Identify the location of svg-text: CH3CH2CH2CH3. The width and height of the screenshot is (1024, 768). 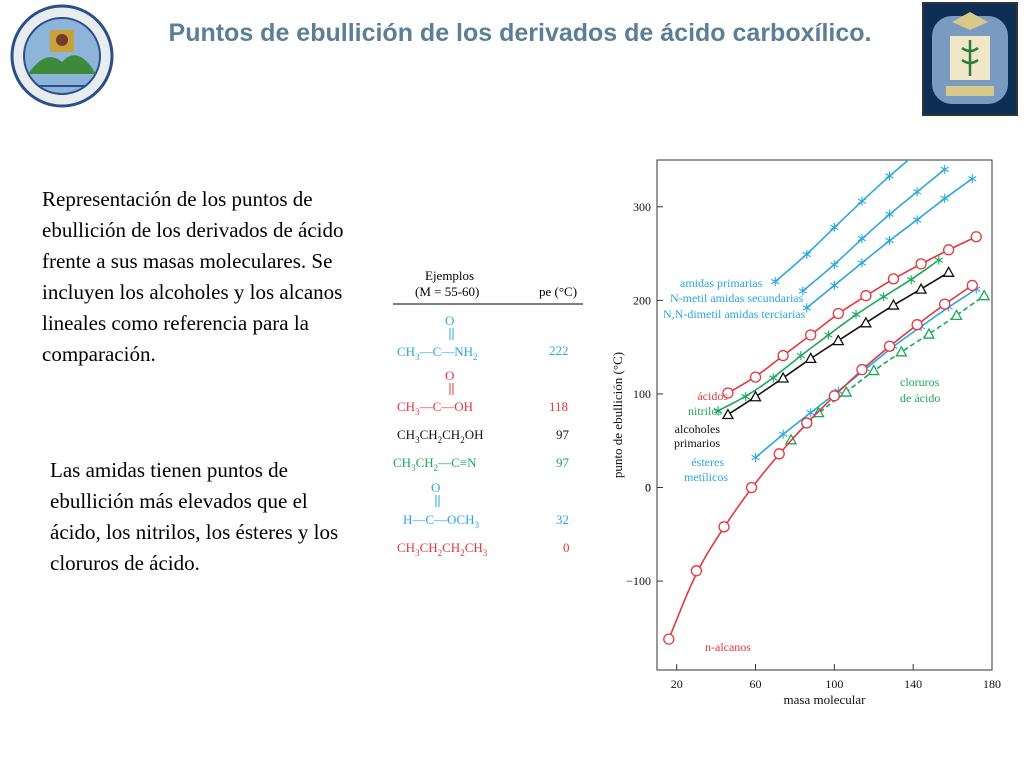
(442, 549).